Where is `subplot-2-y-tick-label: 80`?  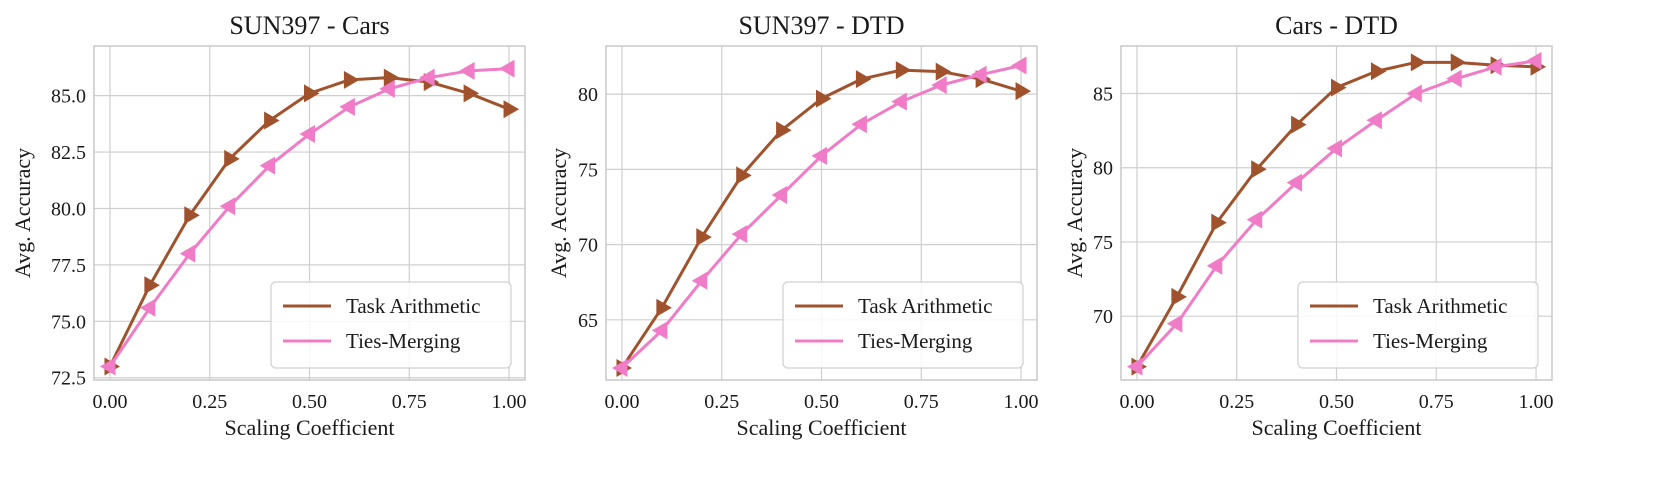 subplot-2-y-tick-label: 80 is located at coordinates (588, 95).